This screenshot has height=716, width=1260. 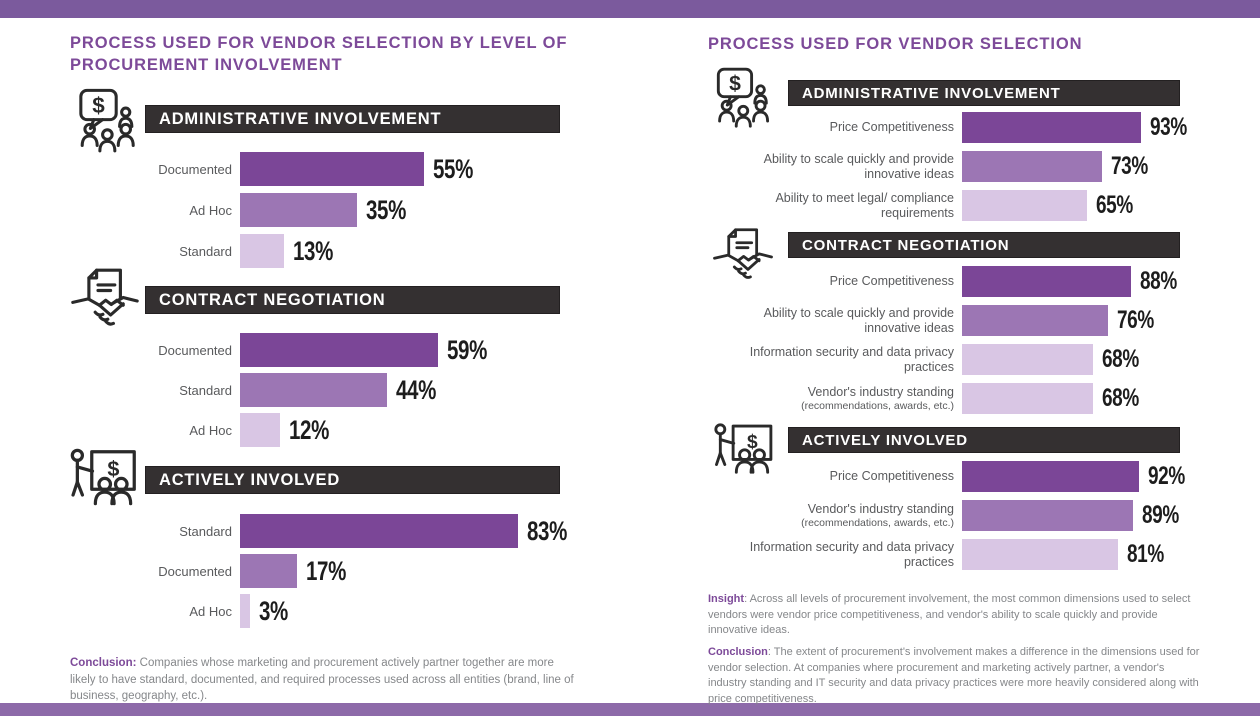 What do you see at coordinates (273, 610) in the screenshot?
I see `bar-value: 3%` at bounding box center [273, 610].